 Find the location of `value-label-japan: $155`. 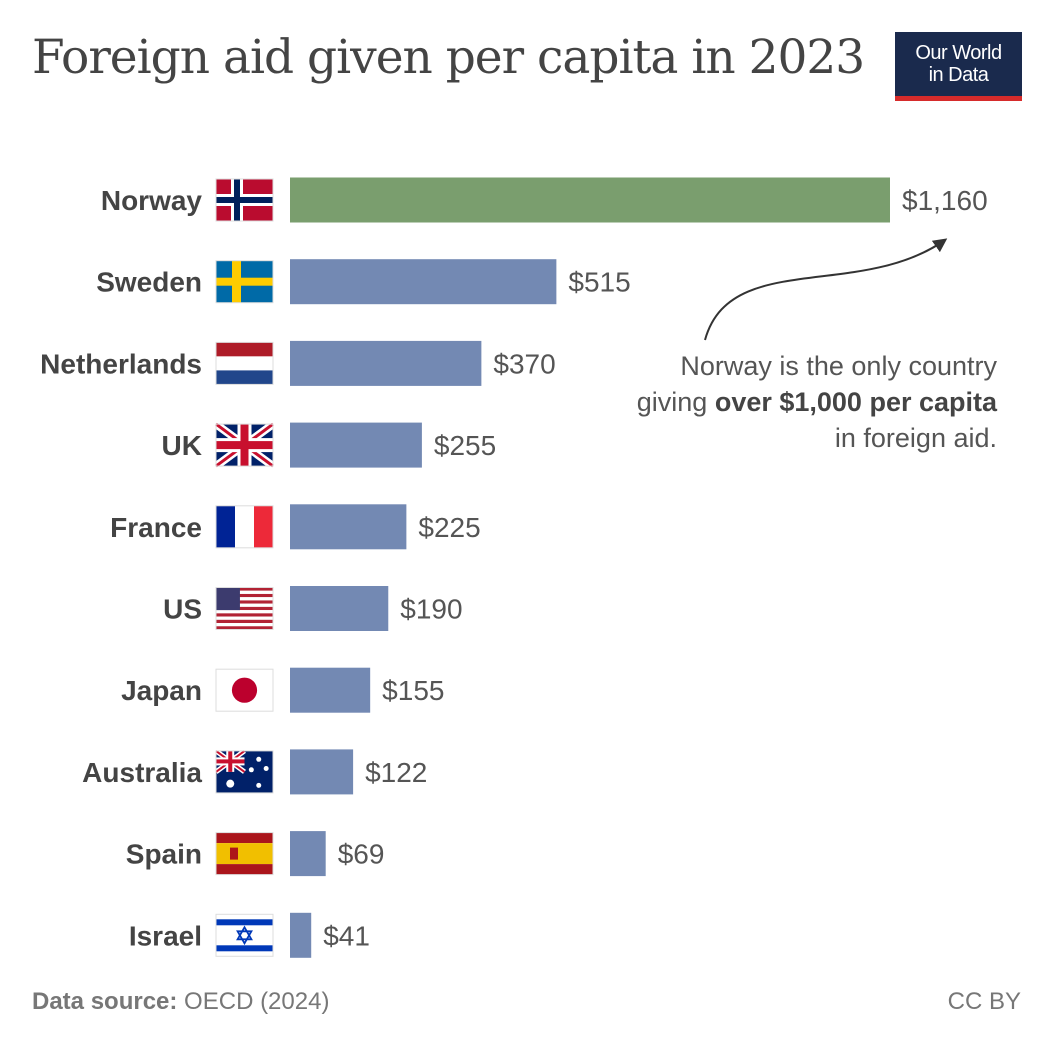

value-label-japan: $155 is located at coordinates (413, 690).